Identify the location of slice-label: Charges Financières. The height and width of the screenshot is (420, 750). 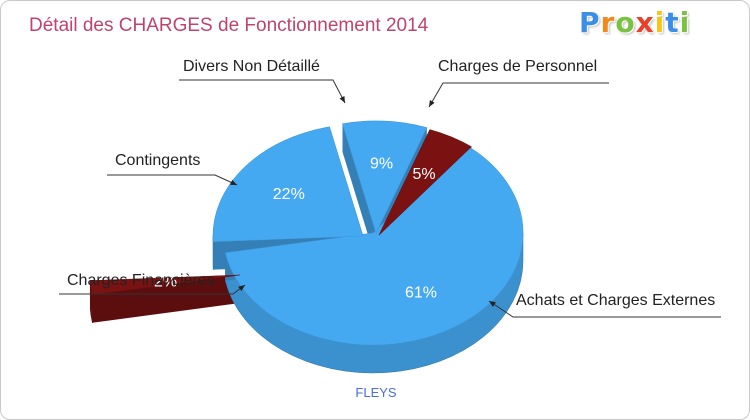
(141, 280).